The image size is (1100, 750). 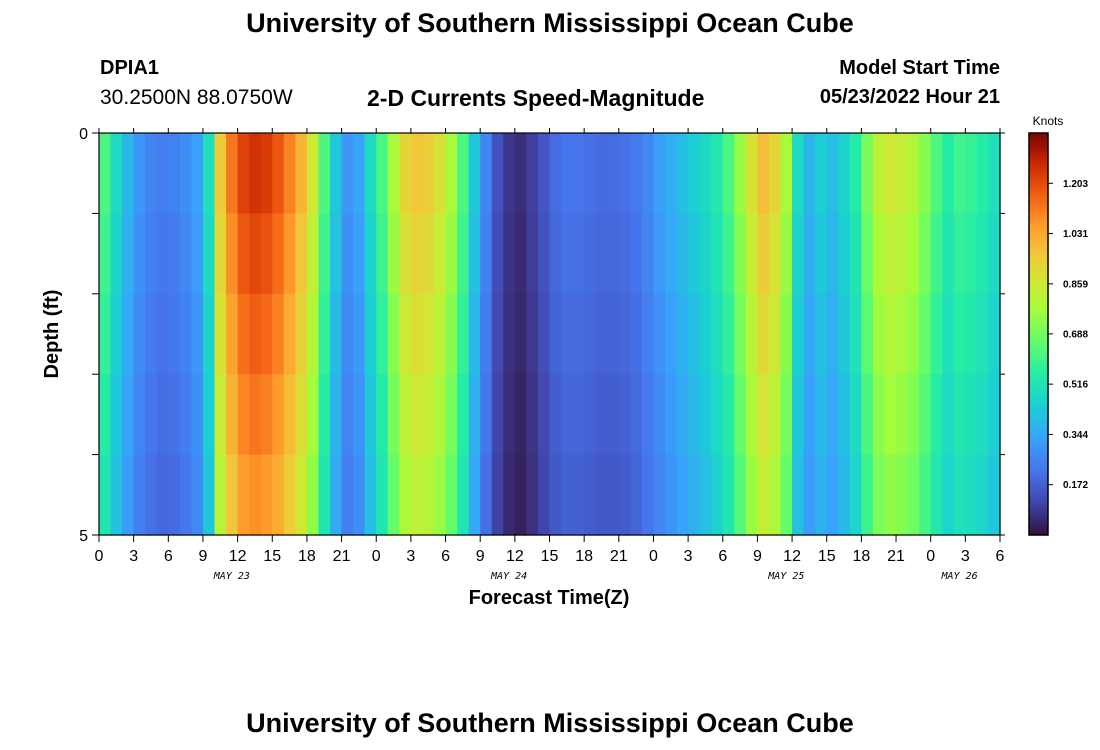 What do you see at coordinates (133, 556) in the screenshot?
I see `x-tick-label: 3` at bounding box center [133, 556].